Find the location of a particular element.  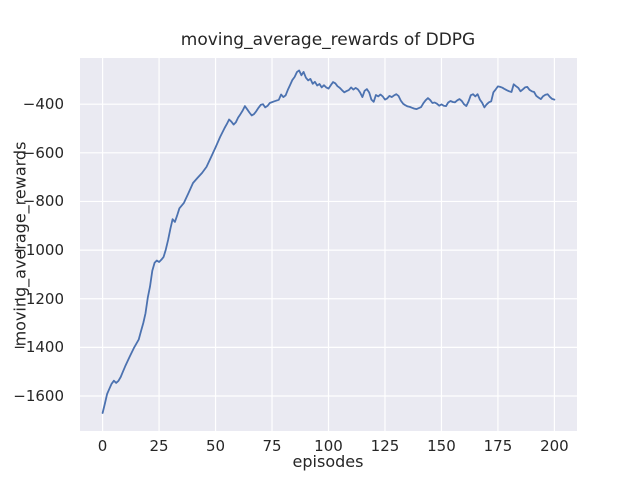

y-tick-label: −1600 is located at coordinates (38, 395).